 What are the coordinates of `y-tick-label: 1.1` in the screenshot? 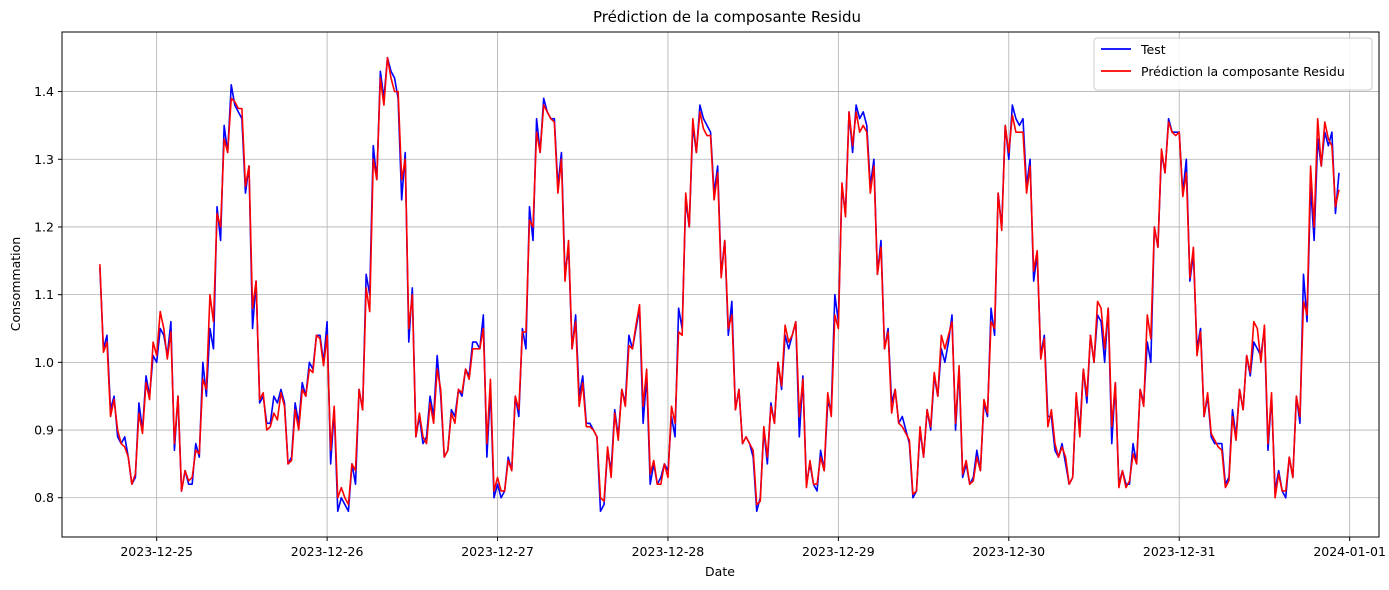 It's located at (44, 294).